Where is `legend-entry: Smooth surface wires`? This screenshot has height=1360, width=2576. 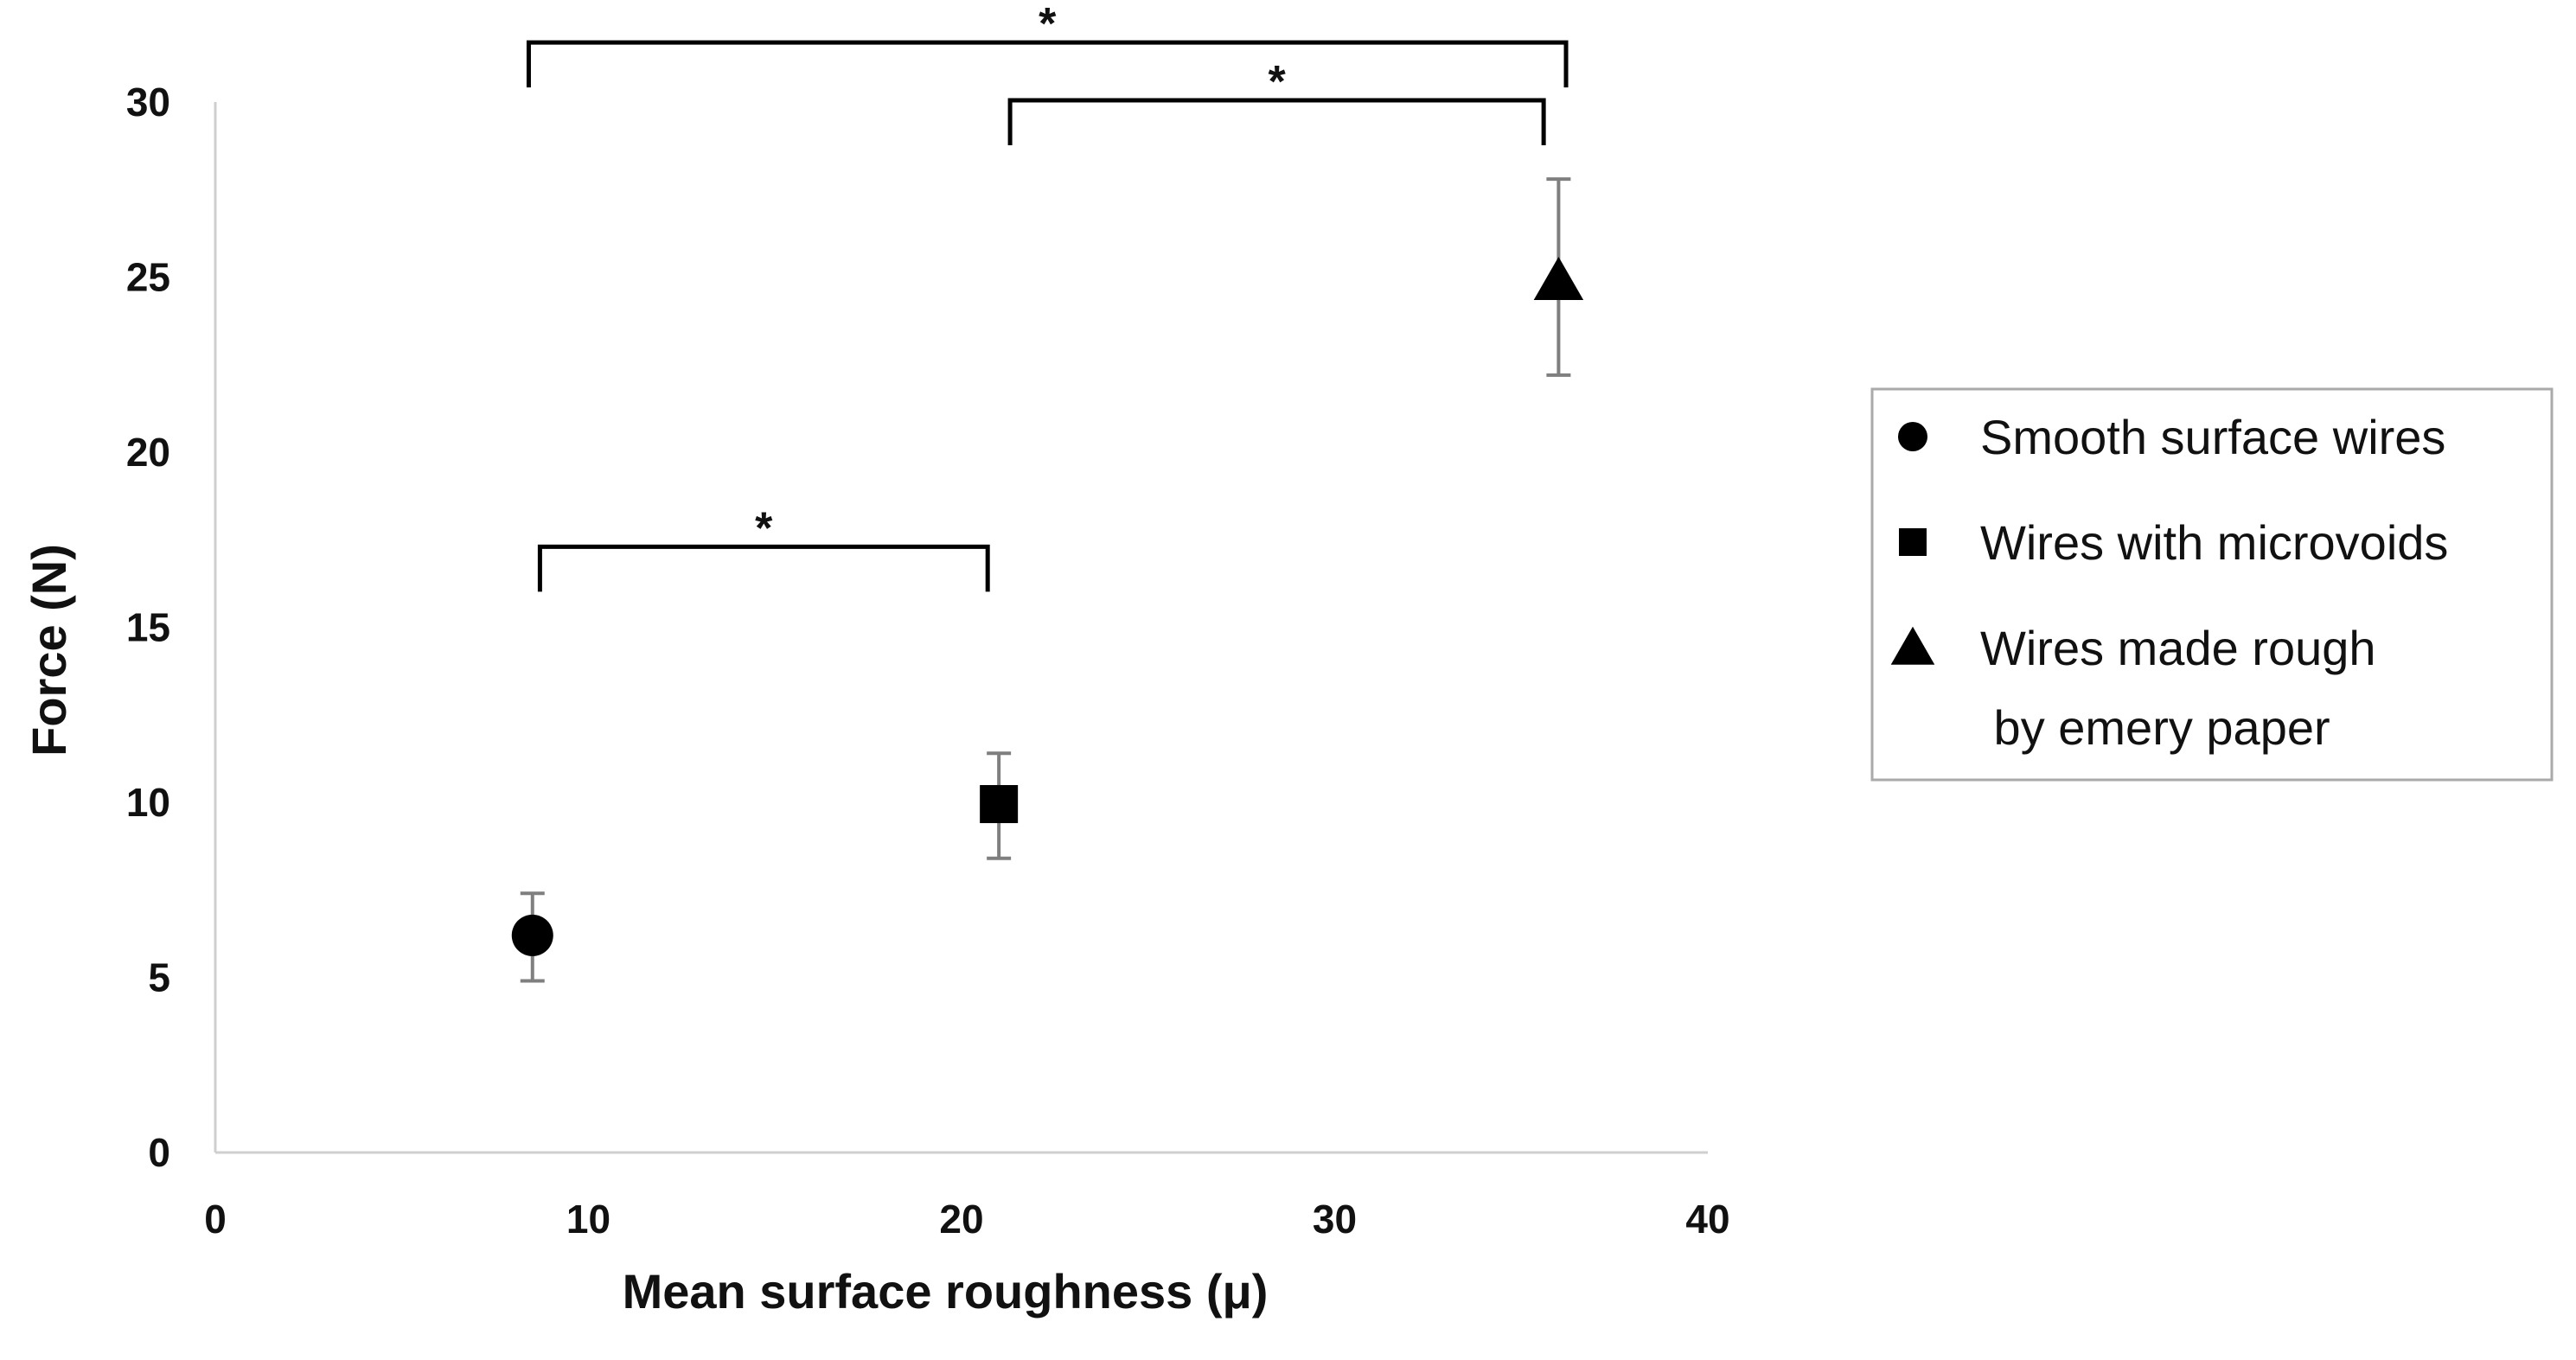
legend-entry: Smooth surface wires is located at coordinates (2171, 437).